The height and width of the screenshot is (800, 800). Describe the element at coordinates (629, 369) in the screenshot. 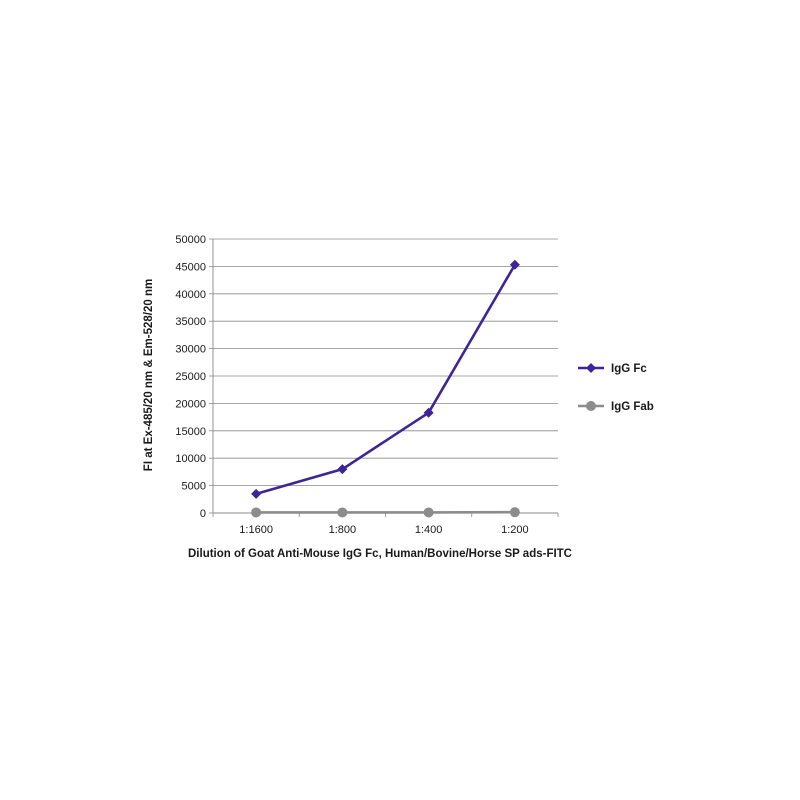

I see `legend-label-igg-fc: IgG Fc` at that location.